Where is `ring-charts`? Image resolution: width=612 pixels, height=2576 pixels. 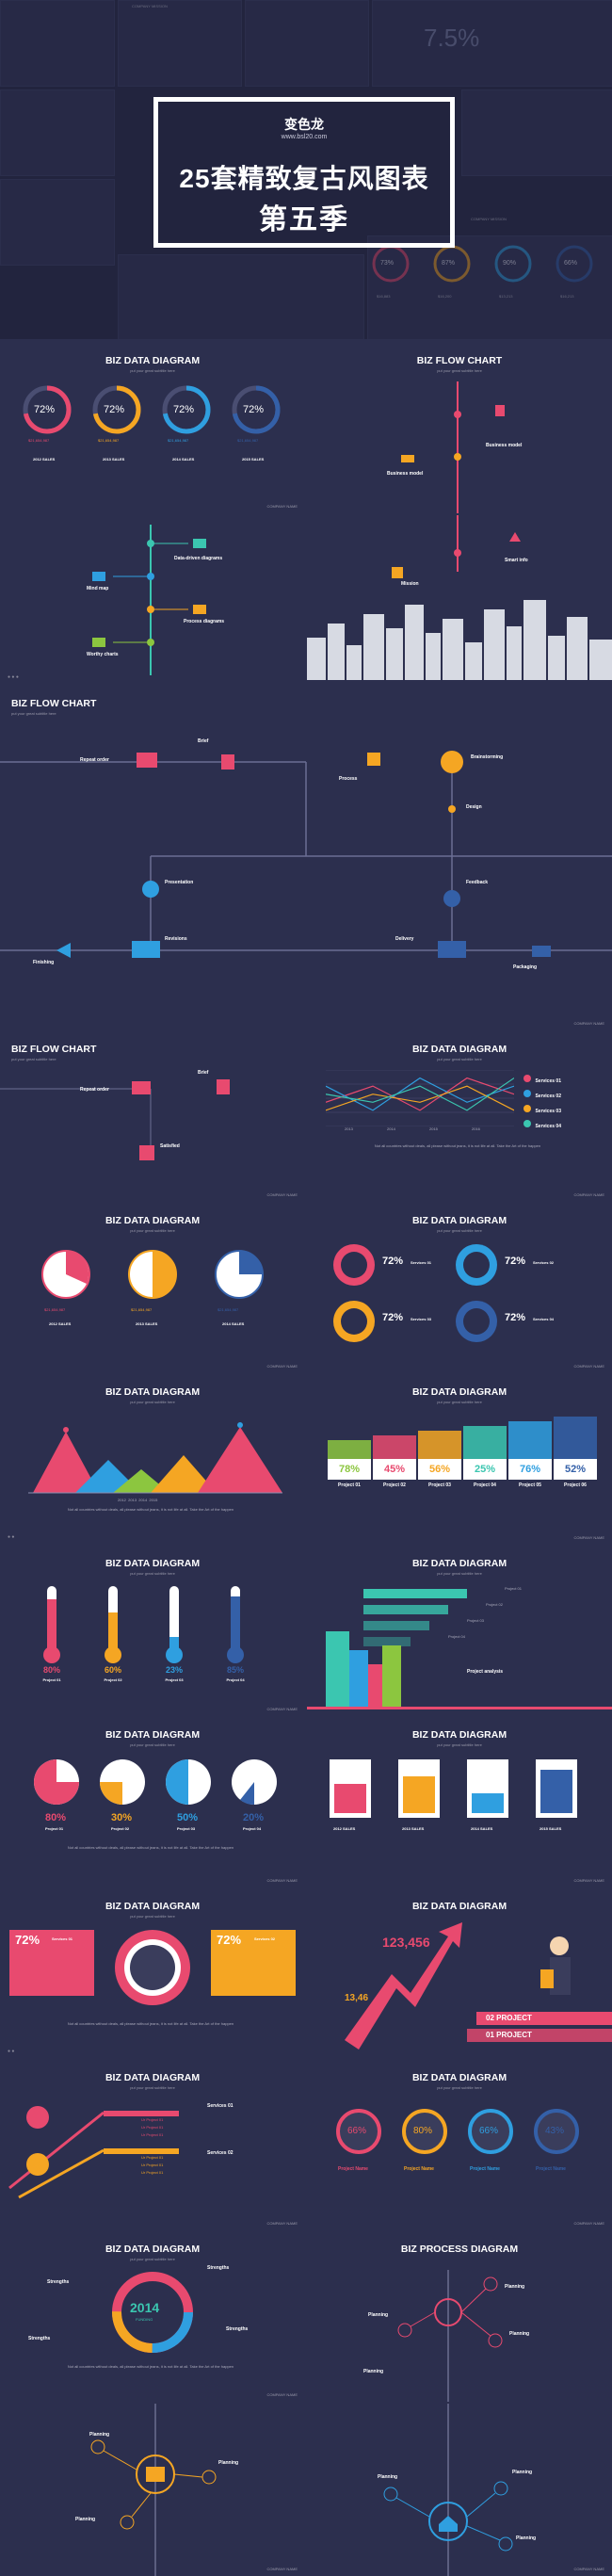
ring-charts is located at coordinates (458, 2131).